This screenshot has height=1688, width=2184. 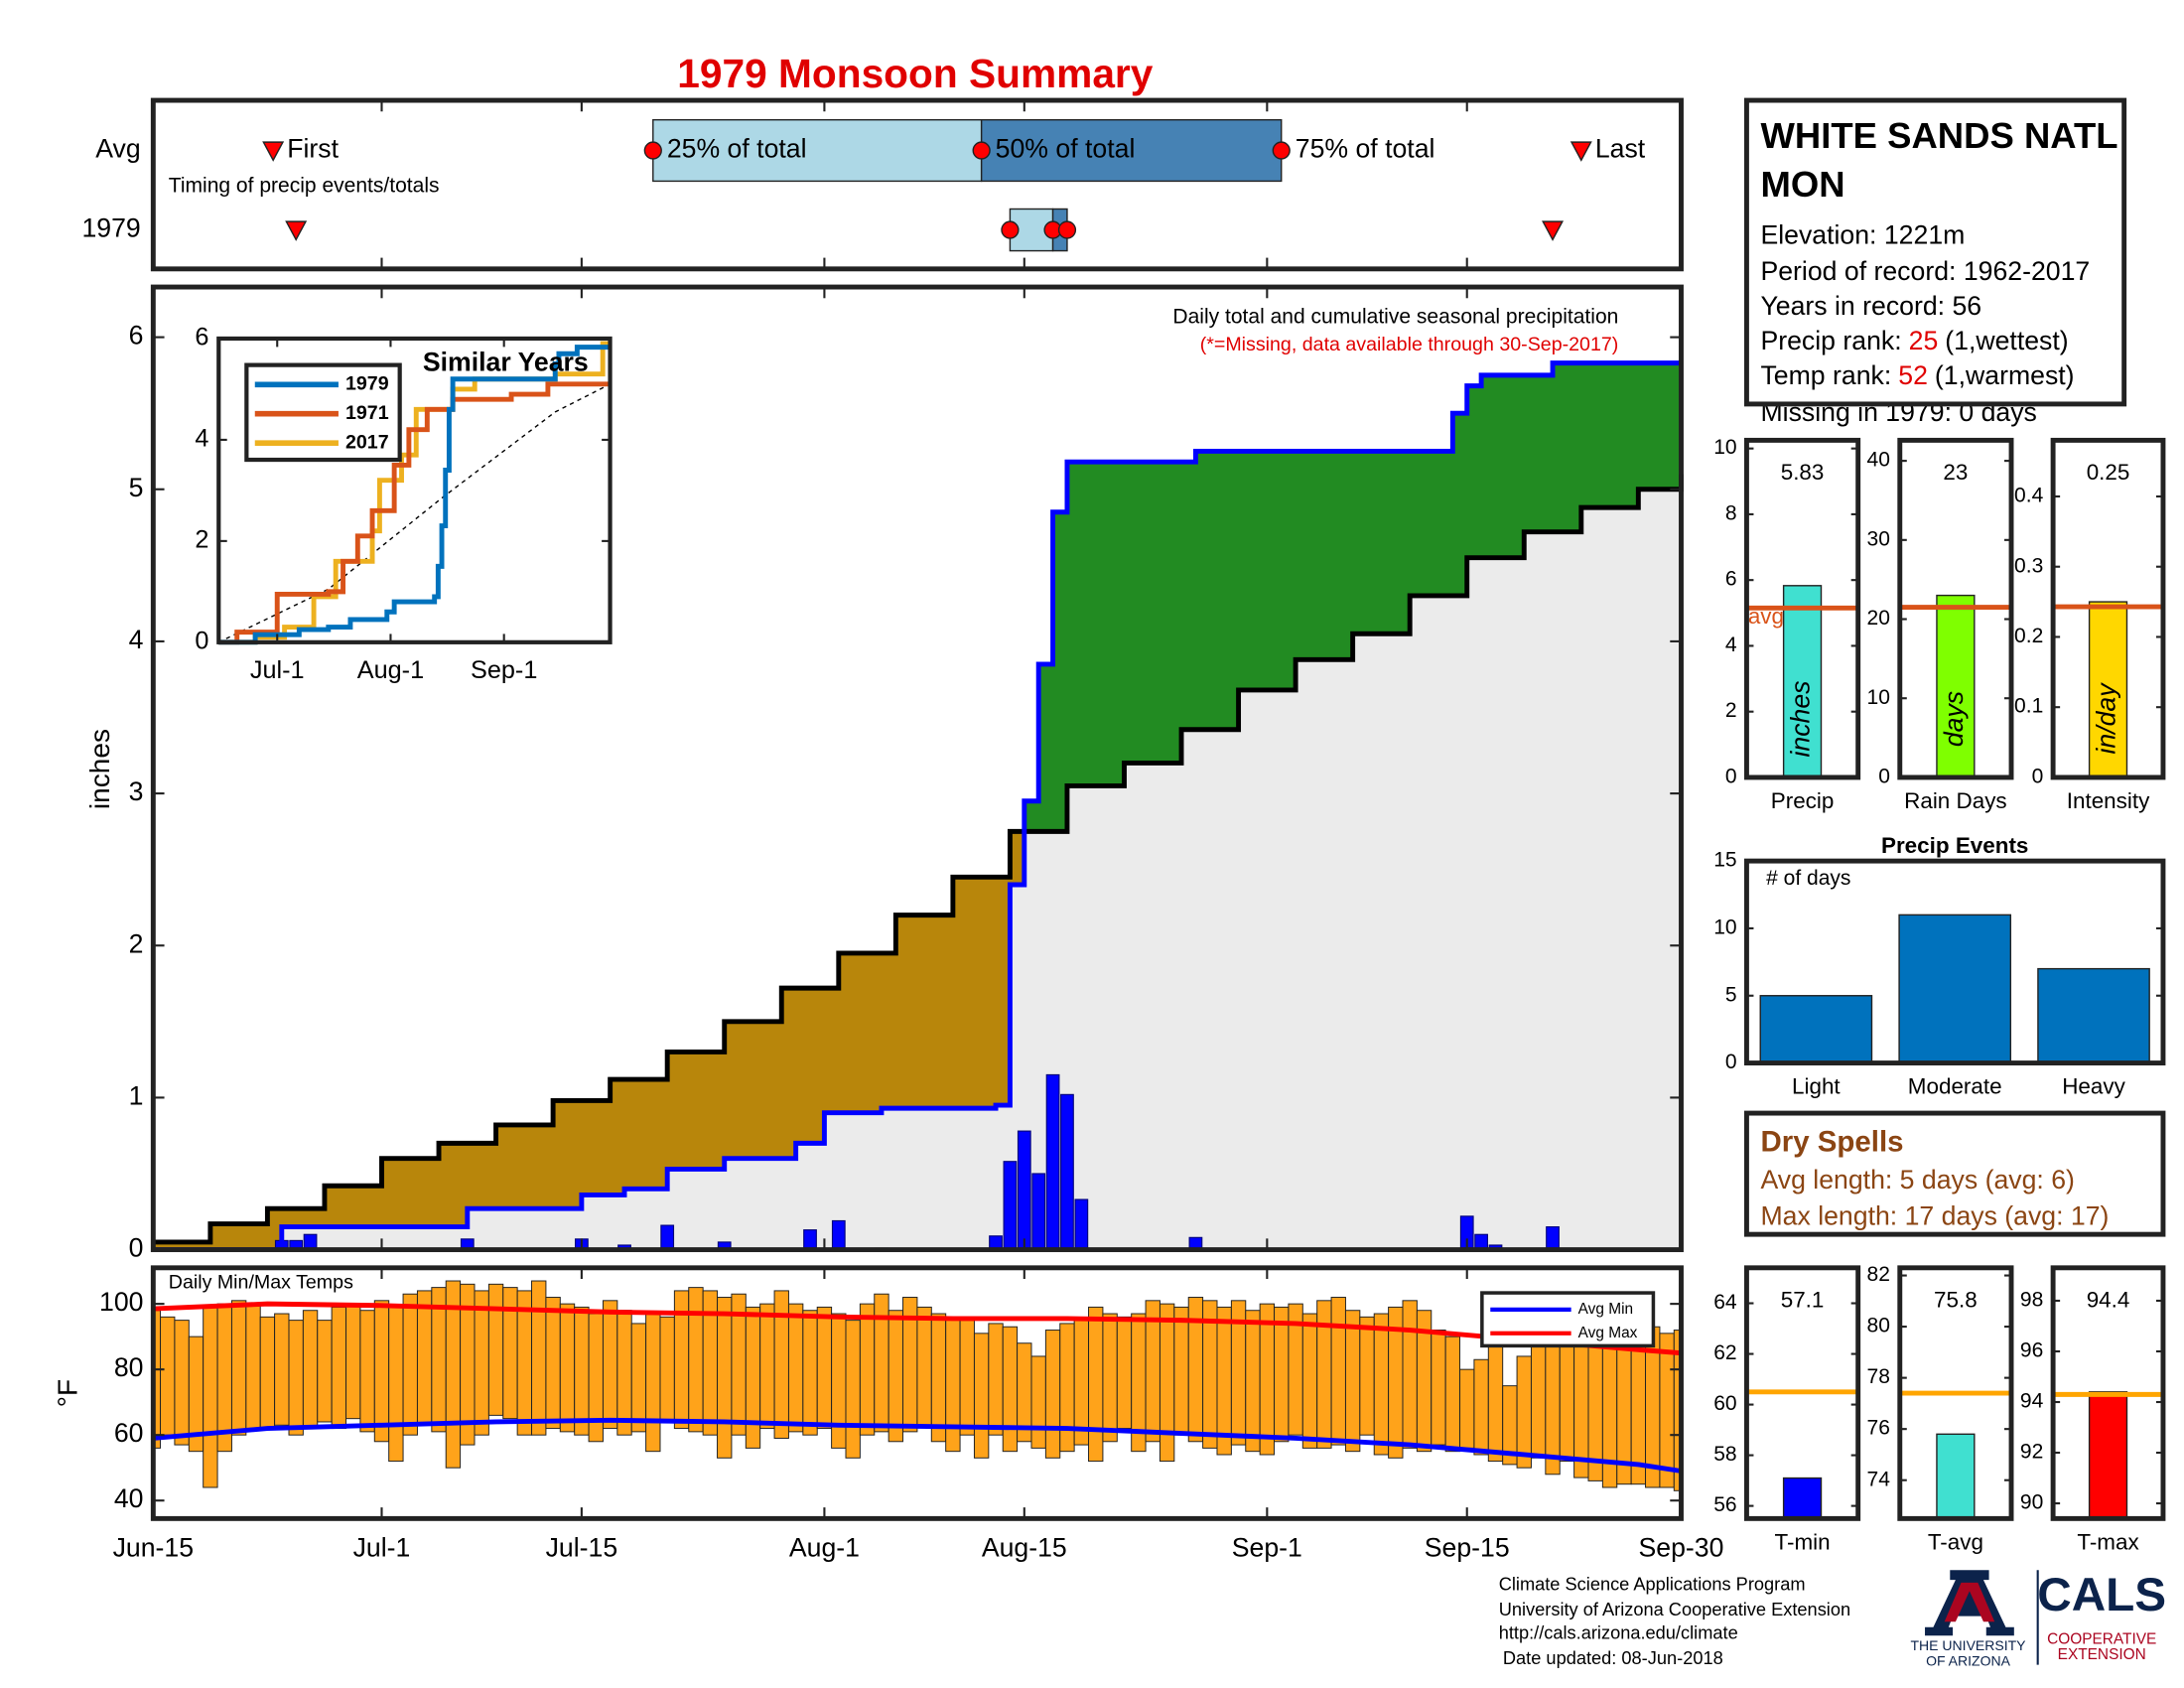 I want to click on y-tick-label: 96, so click(x=2031, y=1350).